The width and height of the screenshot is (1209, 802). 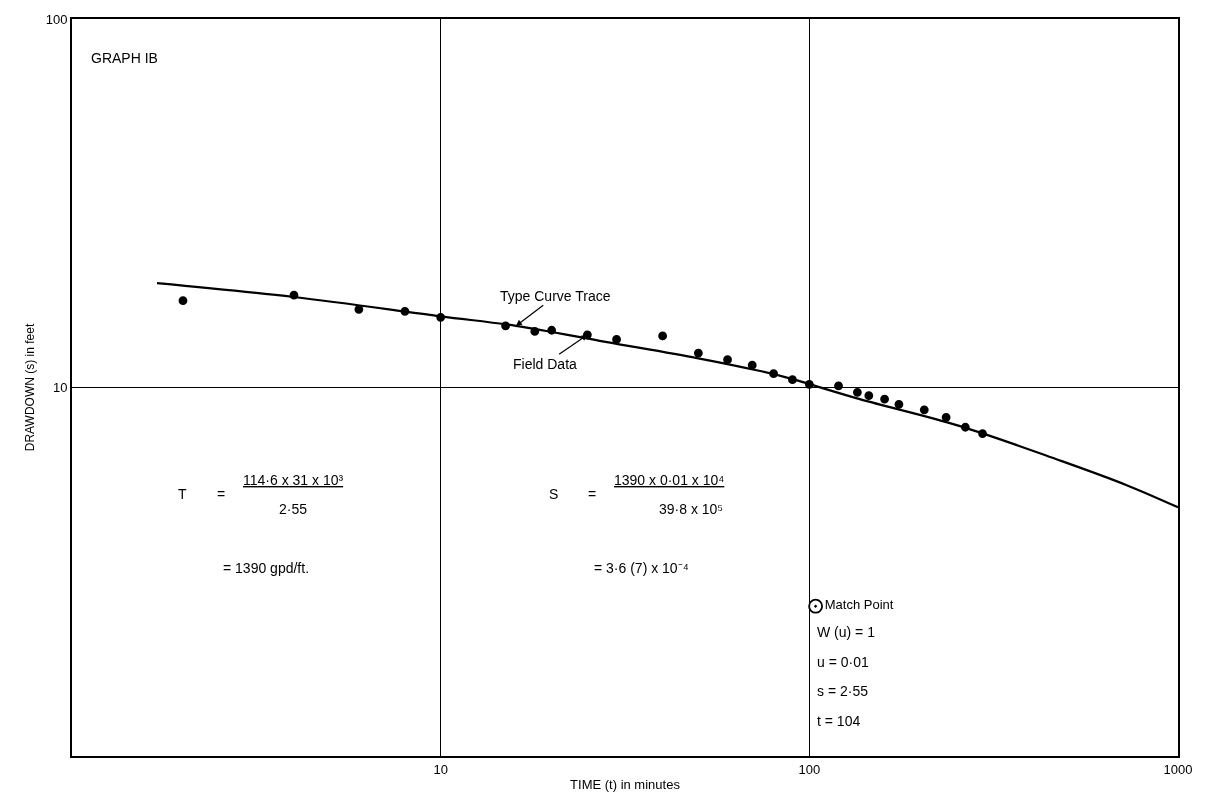 What do you see at coordinates (266, 568) in the screenshot?
I see `annotation: = 1390 gpd/ft.` at bounding box center [266, 568].